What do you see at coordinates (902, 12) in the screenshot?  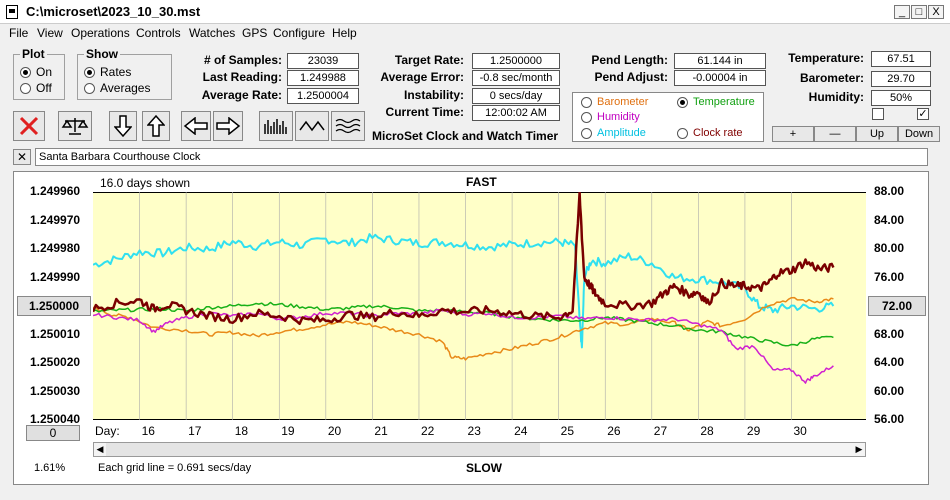 I see `minimize-button: _` at bounding box center [902, 12].